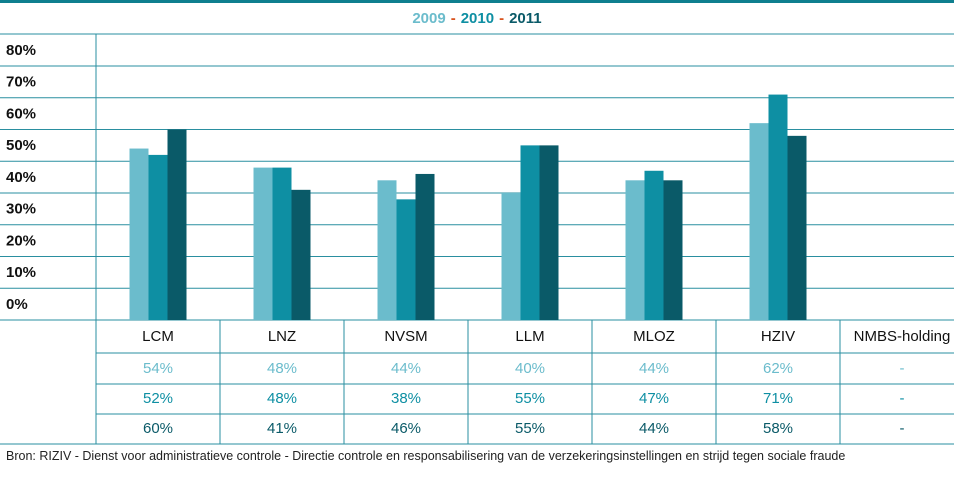 This screenshot has height=486, width=954. Describe the element at coordinates (282, 428) in the screenshot. I see `value-label: 41%` at that location.